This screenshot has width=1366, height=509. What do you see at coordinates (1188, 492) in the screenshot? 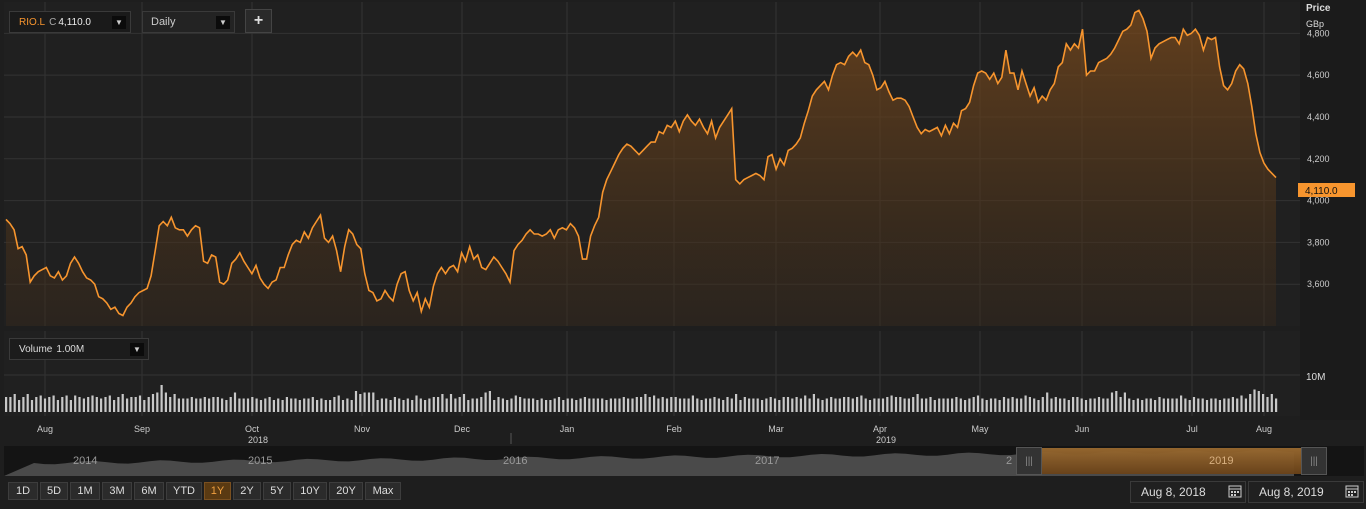
I see `start-date-field: Aug 8, 2018` at bounding box center [1188, 492].